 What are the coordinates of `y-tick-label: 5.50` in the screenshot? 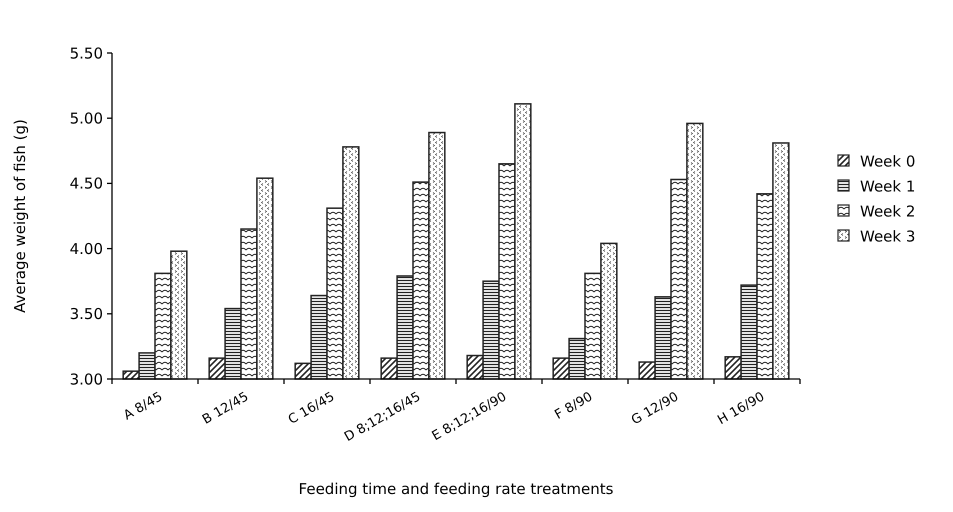 It's located at (86, 53).